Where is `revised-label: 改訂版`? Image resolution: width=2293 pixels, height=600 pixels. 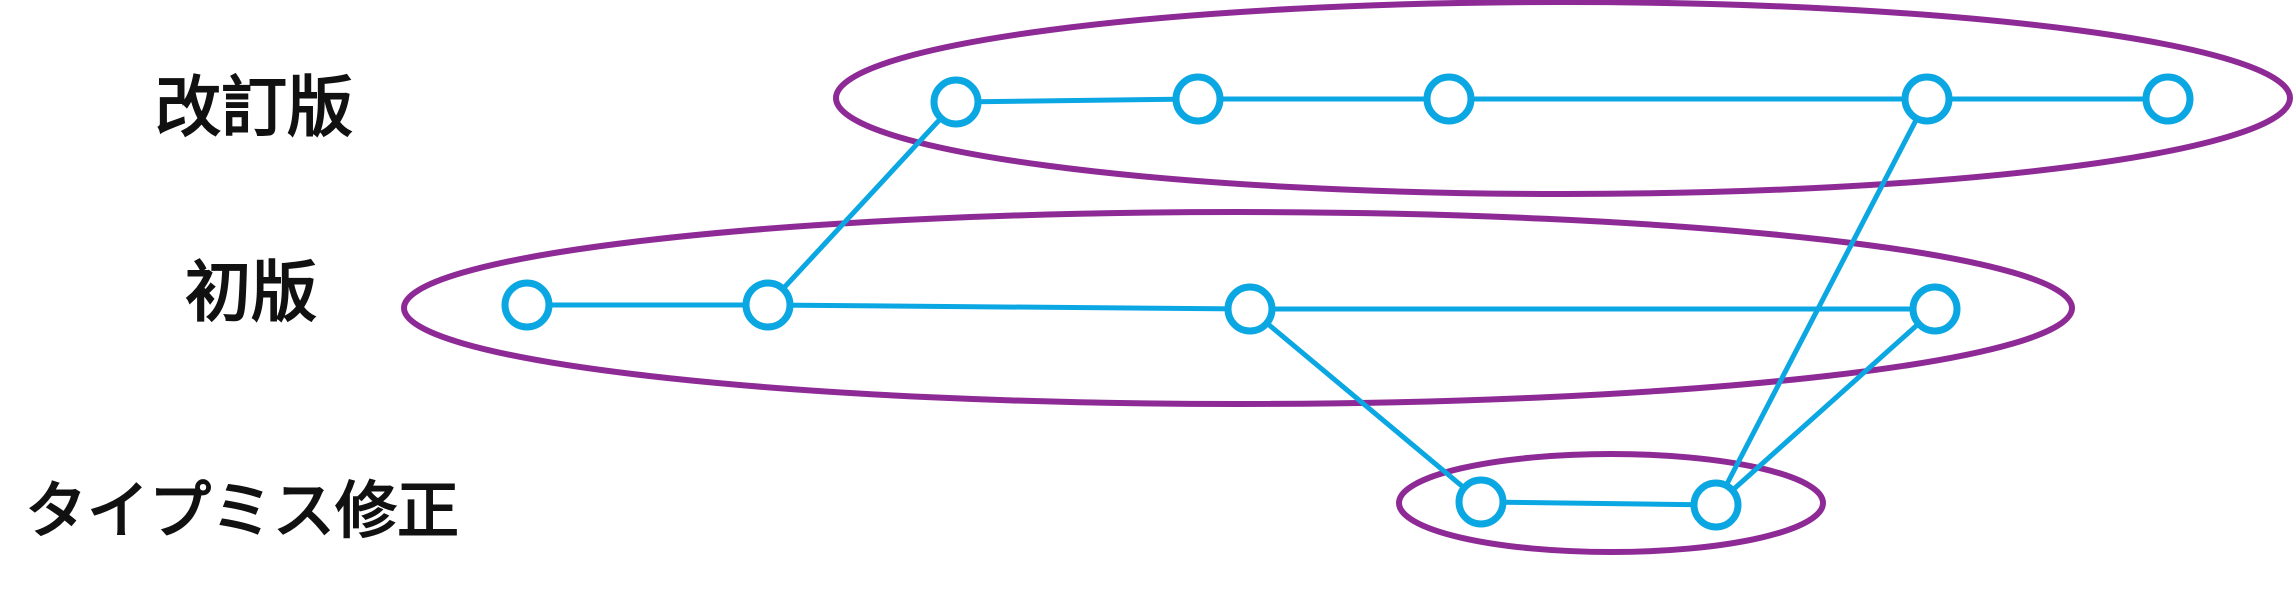
revised-label: 改訂版 is located at coordinates (254, 107).